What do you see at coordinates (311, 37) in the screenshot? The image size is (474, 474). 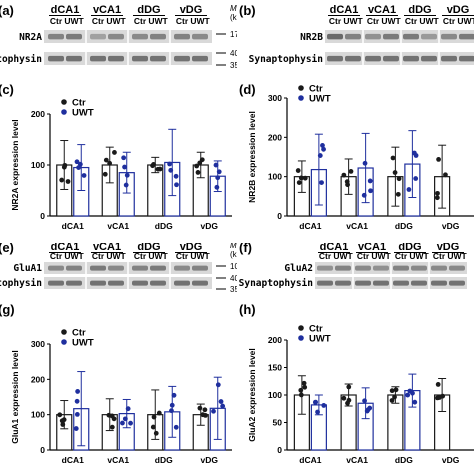 I see `blot-protein-label-target: NR2B` at bounding box center [311, 37].